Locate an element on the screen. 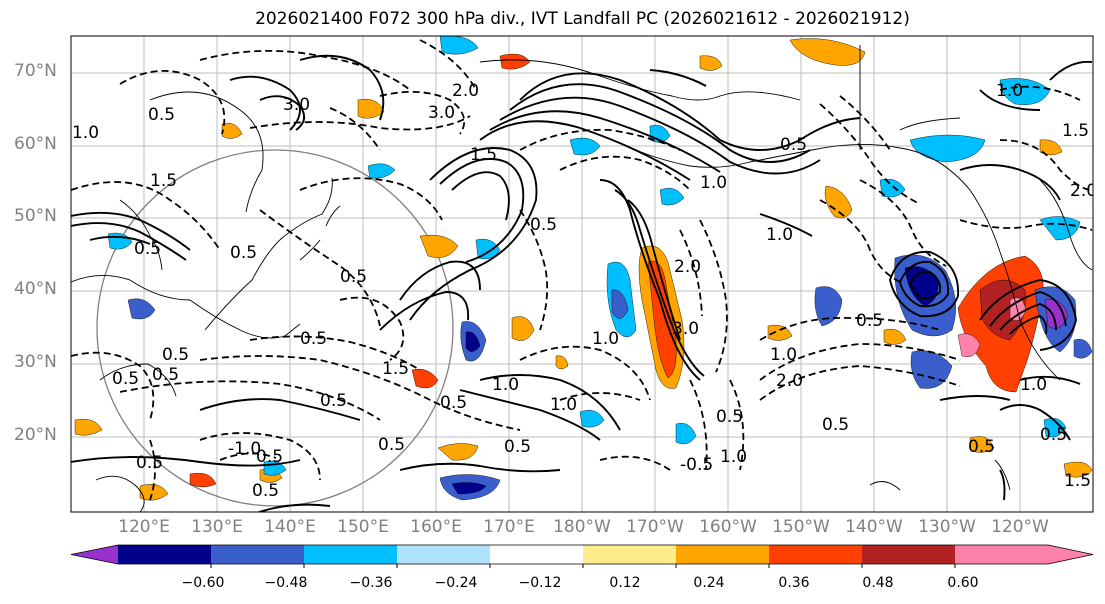 This screenshot has height=604, width=1105. colorbar-outline is located at coordinates (582, 554).